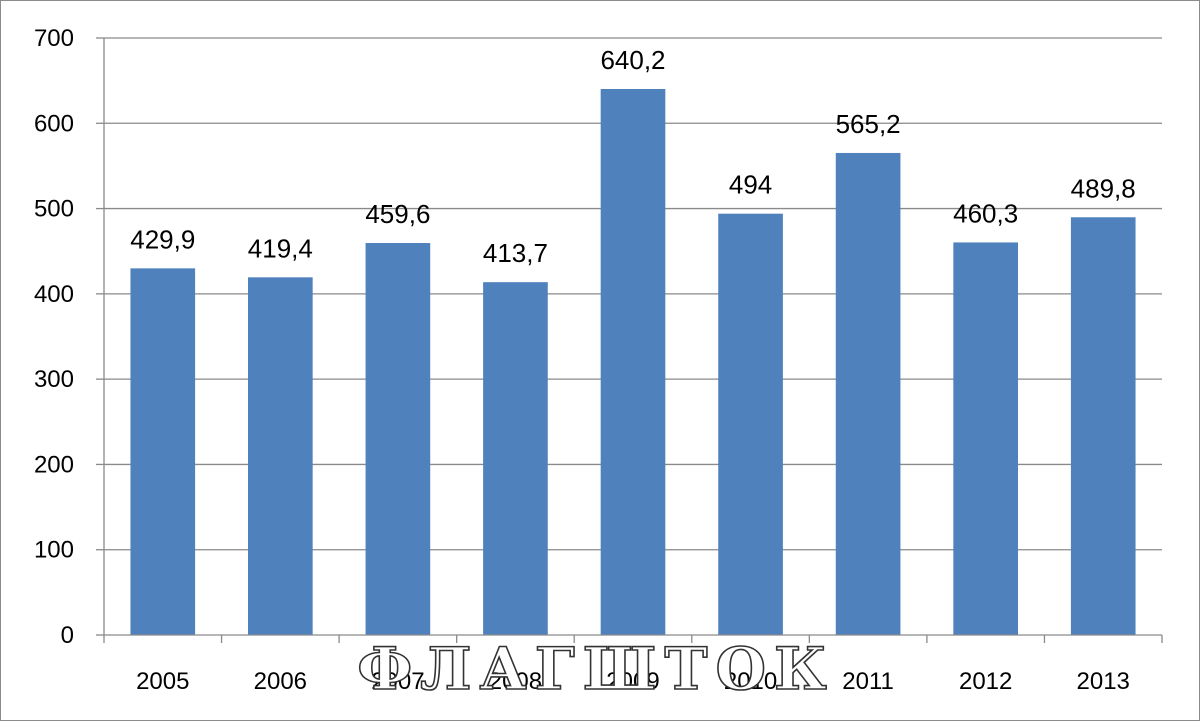 This screenshot has height=721, width=1200. Describe the element at coordinates (985, 681) in the screenshot. I see `x-tick-label: 2012` at that location.